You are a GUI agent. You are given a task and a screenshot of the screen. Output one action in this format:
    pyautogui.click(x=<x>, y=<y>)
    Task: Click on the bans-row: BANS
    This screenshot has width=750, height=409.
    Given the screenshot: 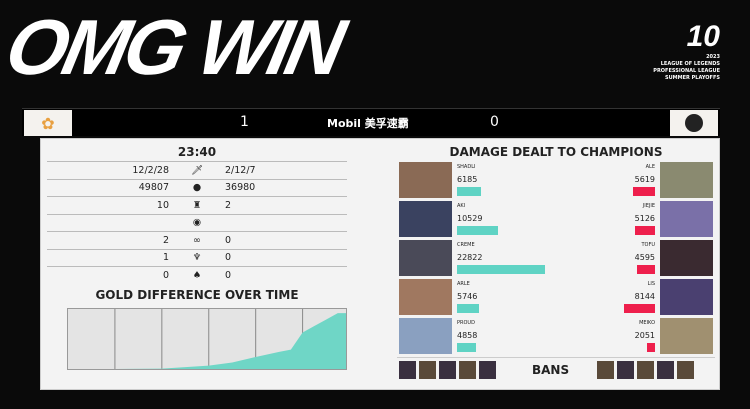 What is the action you would take?
    pyautogui.click(x=556, y=369)
    